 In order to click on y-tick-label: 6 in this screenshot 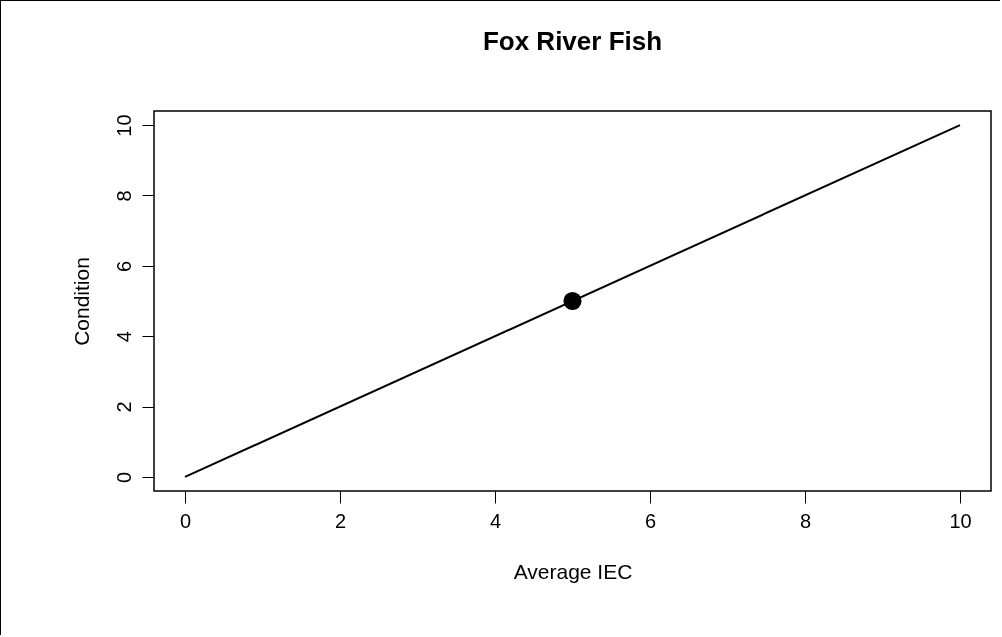, I will do `click(123, 266)`.